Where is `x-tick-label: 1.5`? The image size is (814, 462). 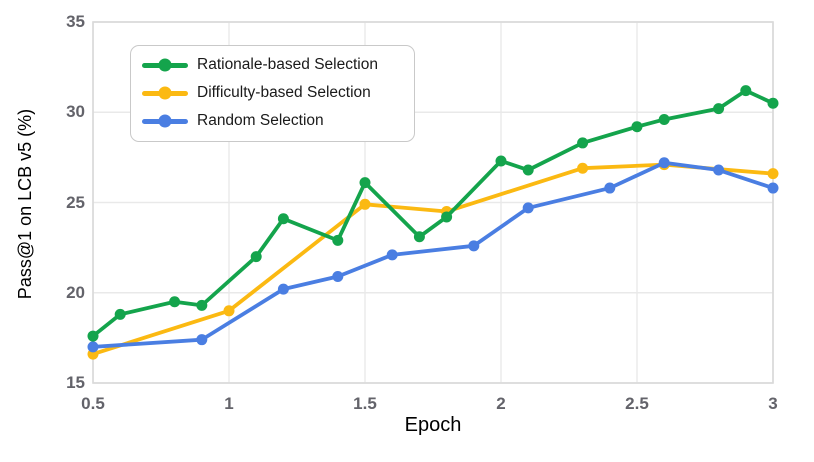 x-tick-label: 1.5 is located at coordinates (365, 403).